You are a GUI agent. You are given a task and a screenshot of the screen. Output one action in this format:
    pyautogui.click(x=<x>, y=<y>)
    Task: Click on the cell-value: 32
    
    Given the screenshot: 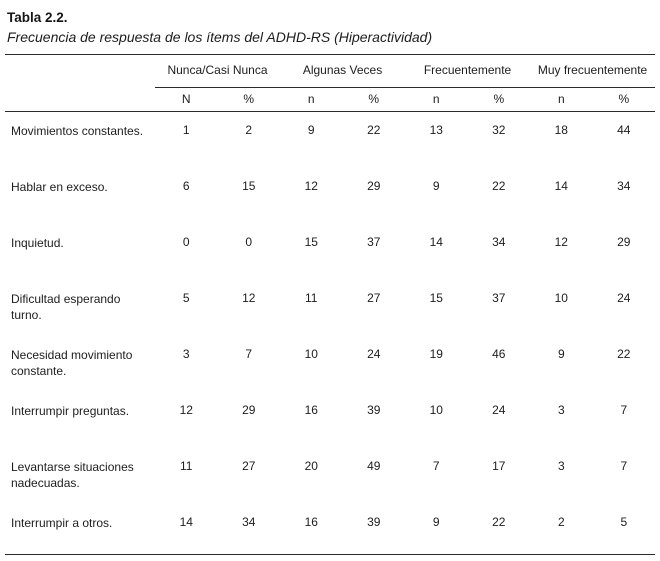 What is the action you would take?
    pyautogui.click(x=499, y=130)
    